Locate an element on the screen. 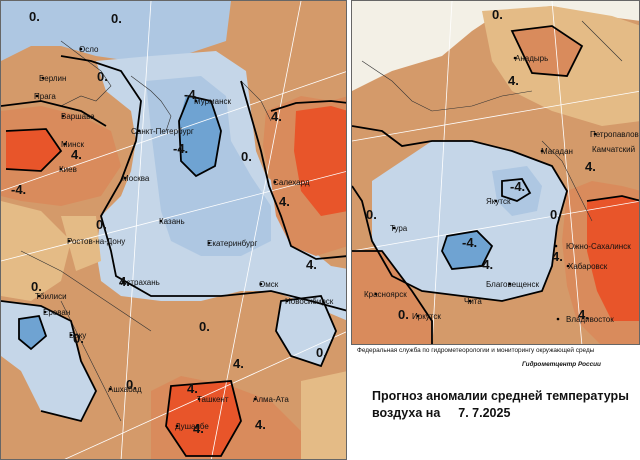 The width and height of the screenshot is (640, 460). warm-core-anadyr is located at coordinates (547, 51).